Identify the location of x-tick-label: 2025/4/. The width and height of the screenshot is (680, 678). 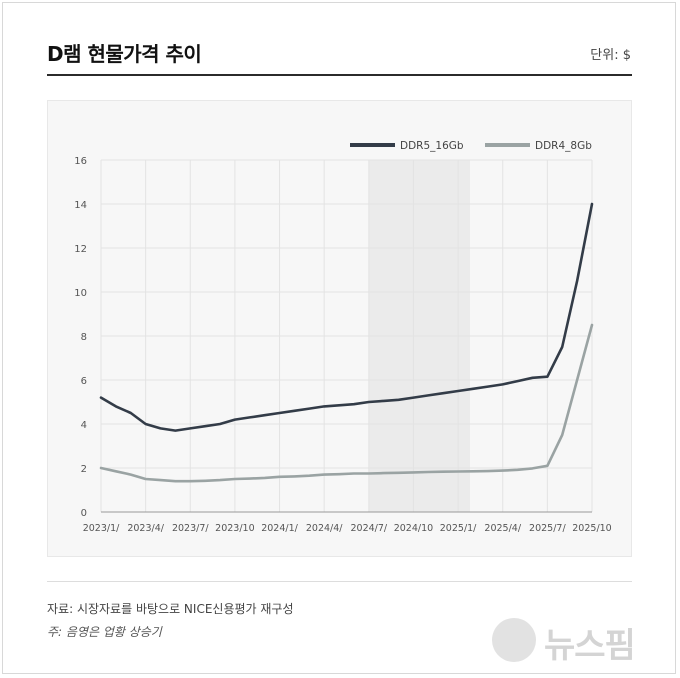
(502, 528).